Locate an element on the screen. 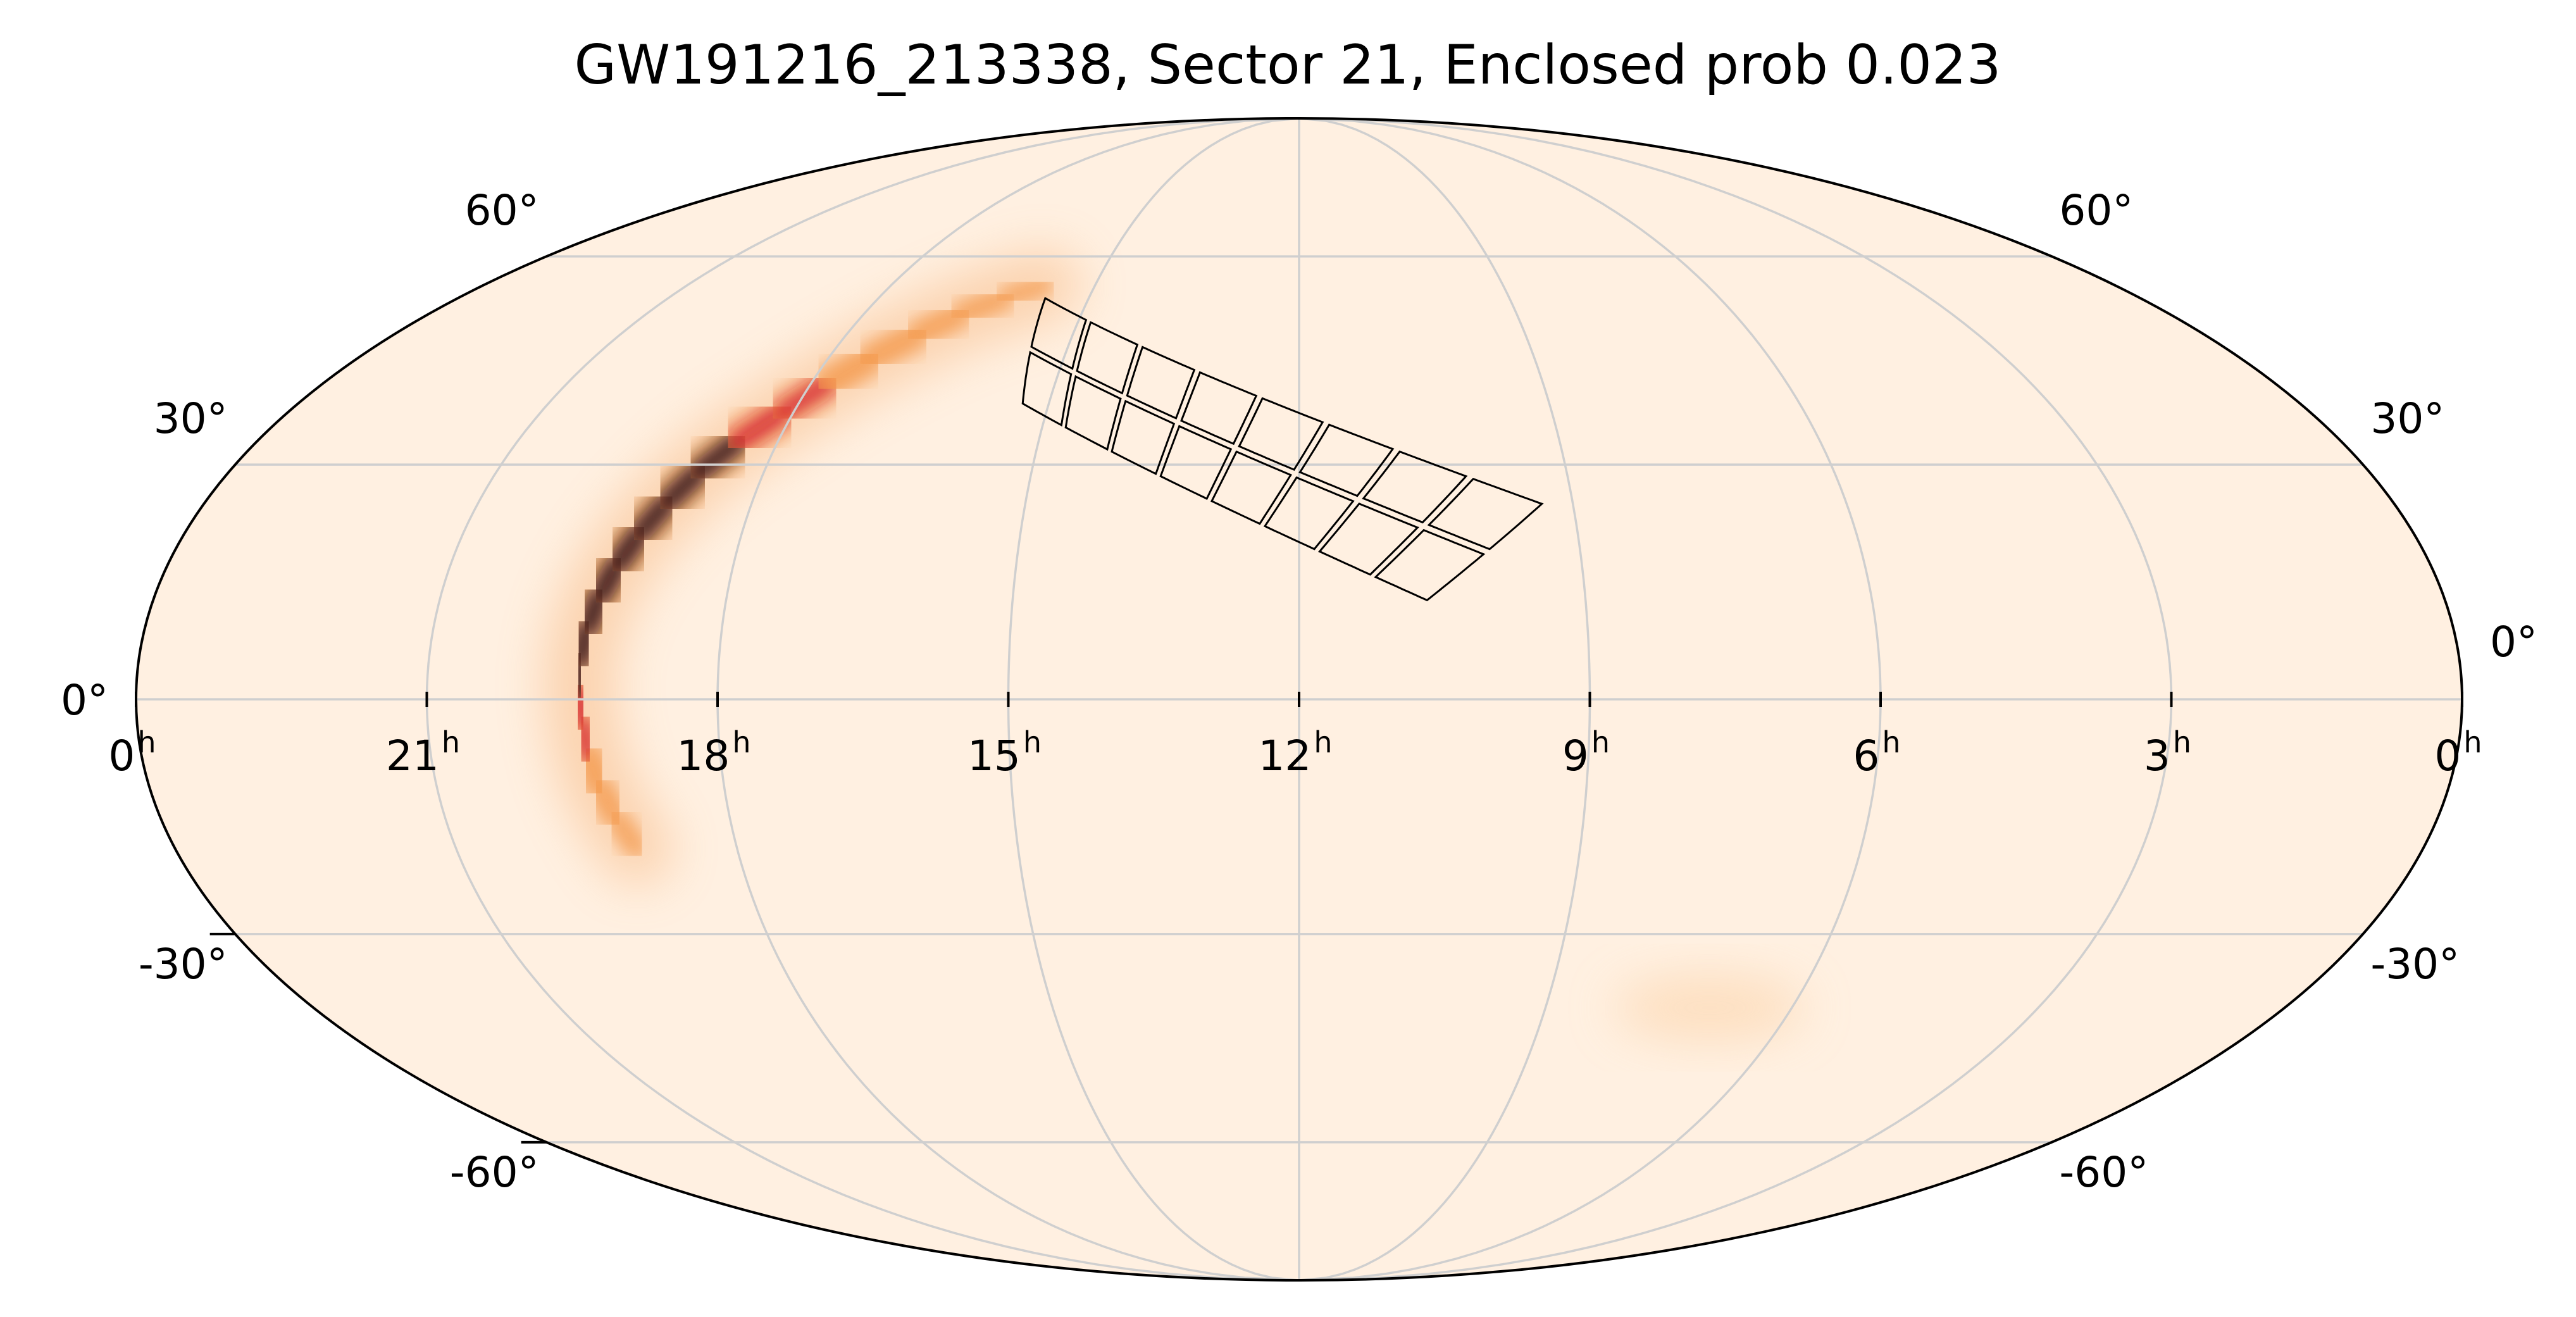  dec-tick-label-right: 30° is located at coordinates (2407, 418).